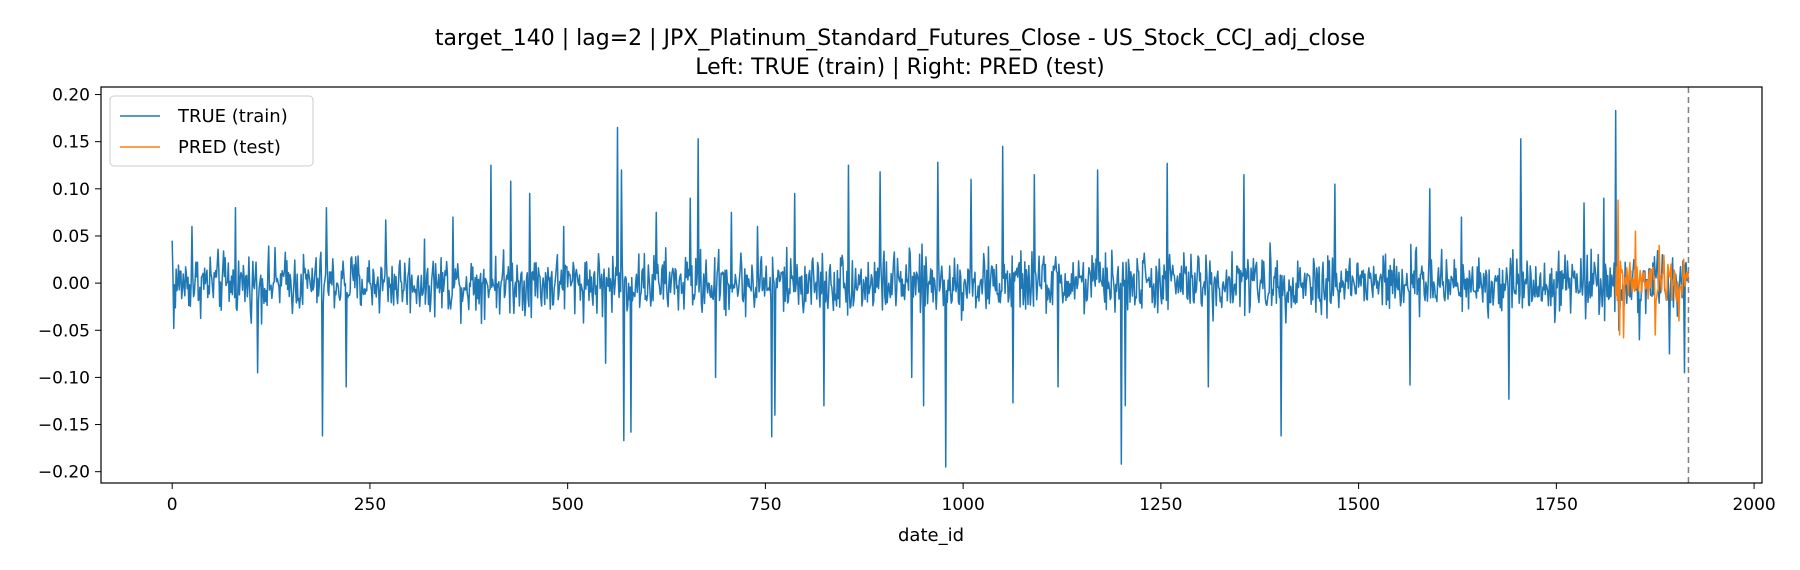 The width and height of the screenshot is (1800, 570). Describe the element at coordinates (1556, 505) in the screenshot. I see `x-tick-label: 1750` at that location.